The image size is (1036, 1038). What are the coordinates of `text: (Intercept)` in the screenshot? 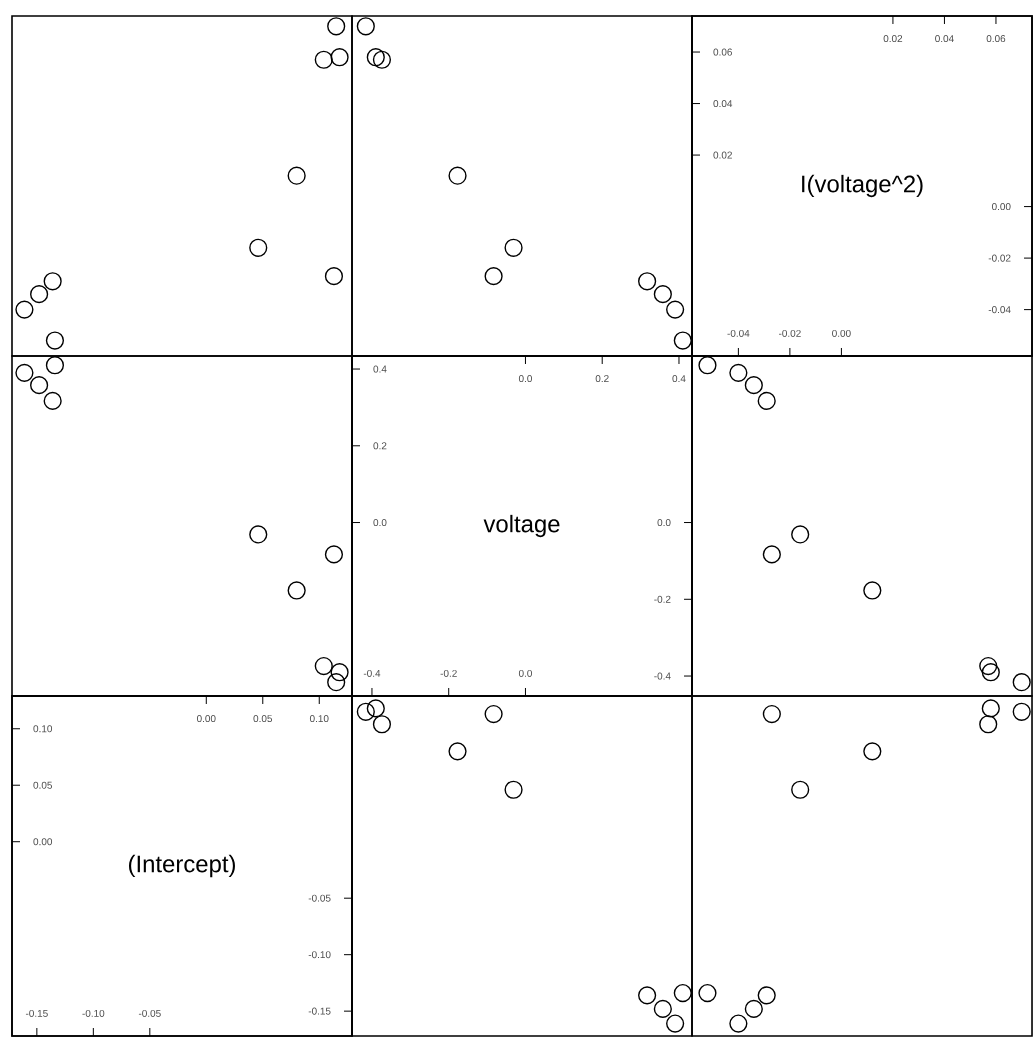 It's located at (181, 866).